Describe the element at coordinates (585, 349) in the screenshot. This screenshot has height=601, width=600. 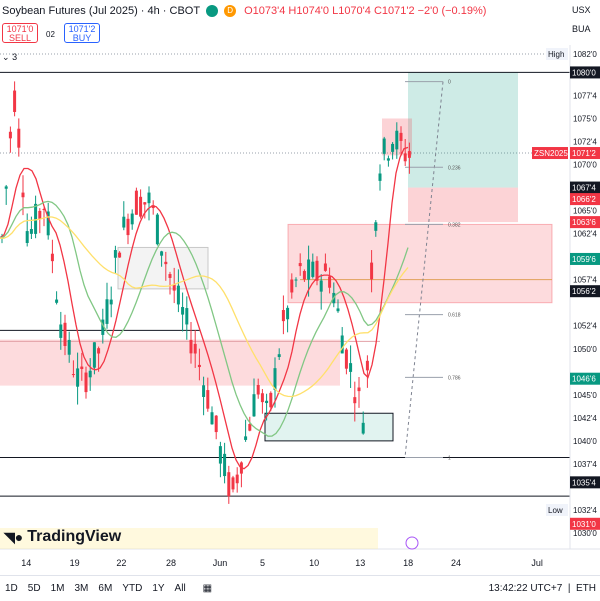
I see `price-tick-label: 1050'0` at that location.